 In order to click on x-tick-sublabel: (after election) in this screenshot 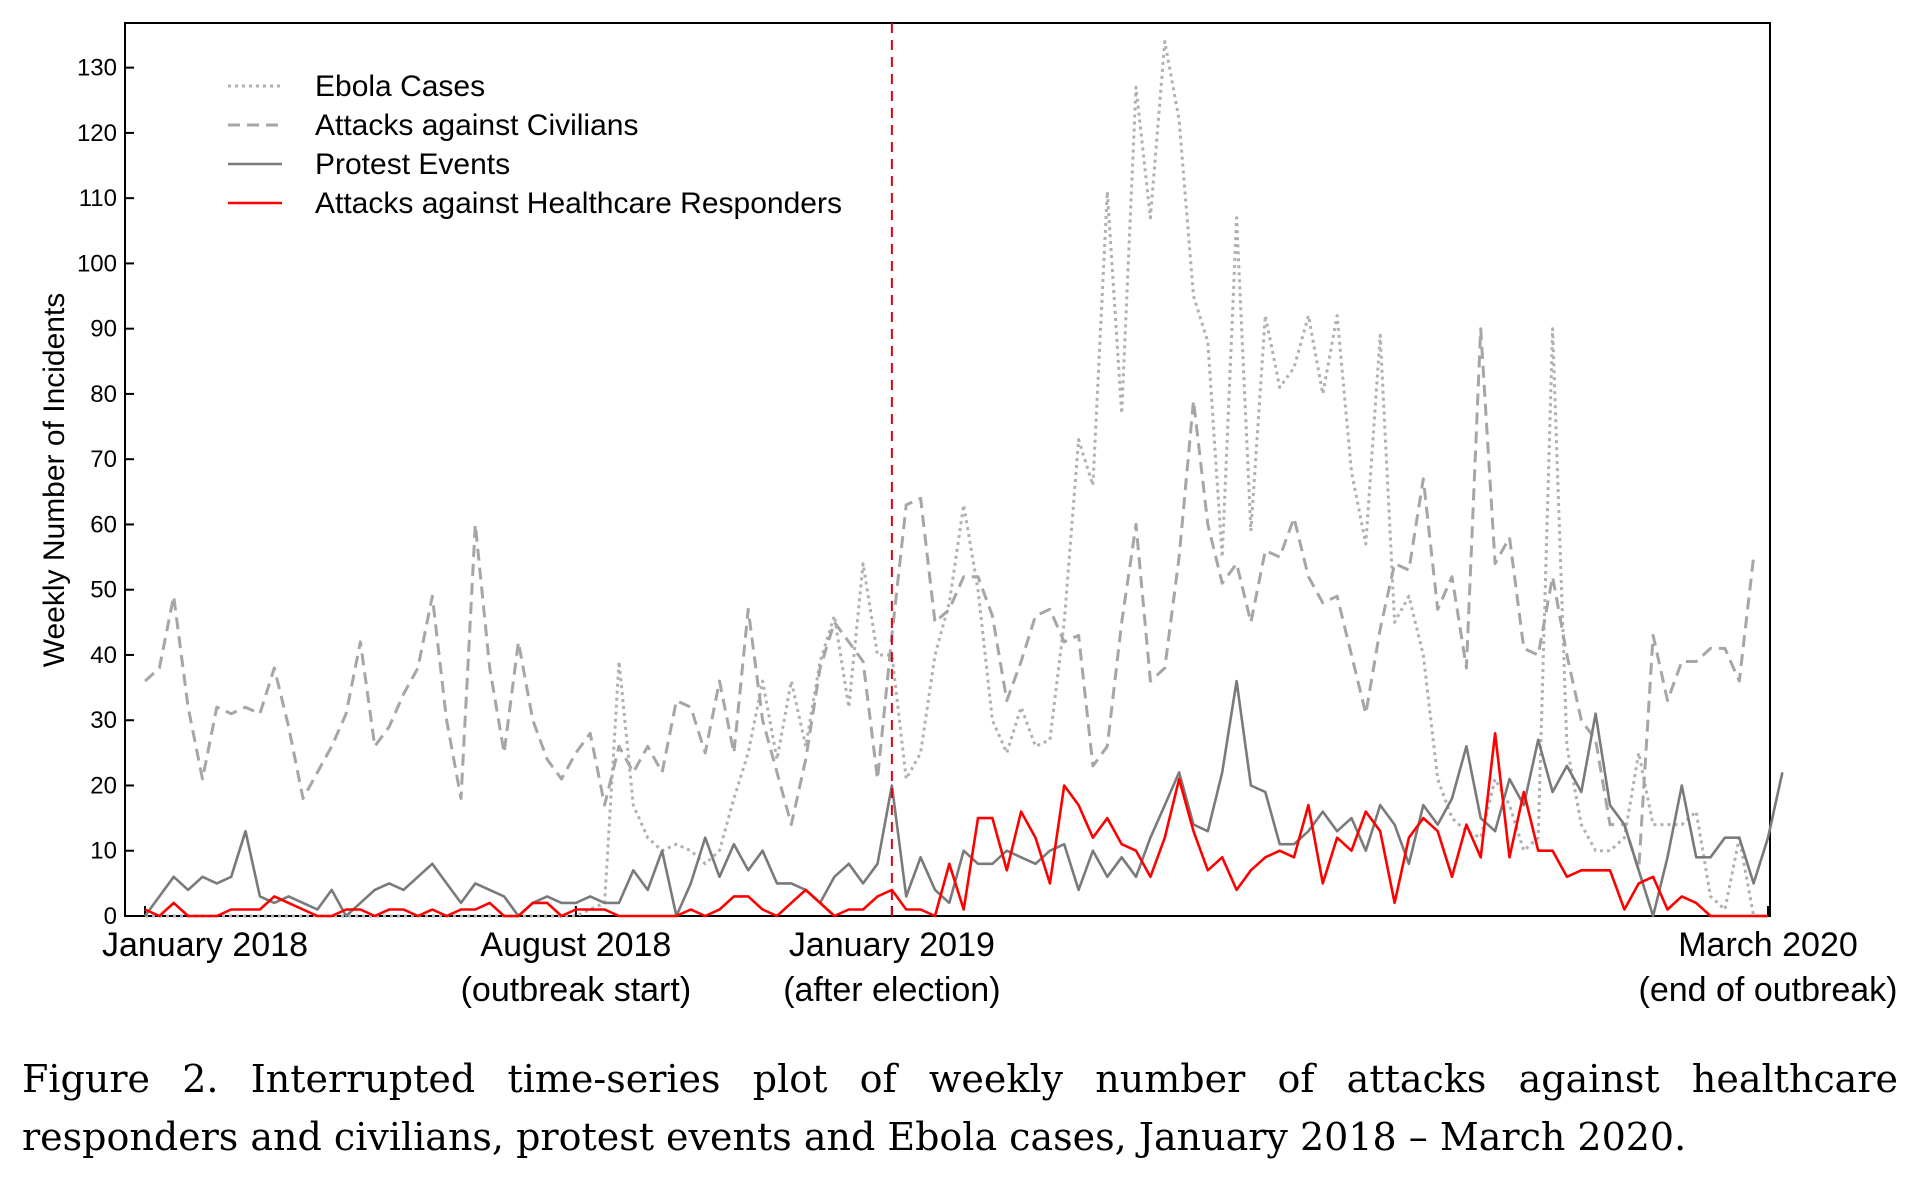, I will do `click(891, 990)`.